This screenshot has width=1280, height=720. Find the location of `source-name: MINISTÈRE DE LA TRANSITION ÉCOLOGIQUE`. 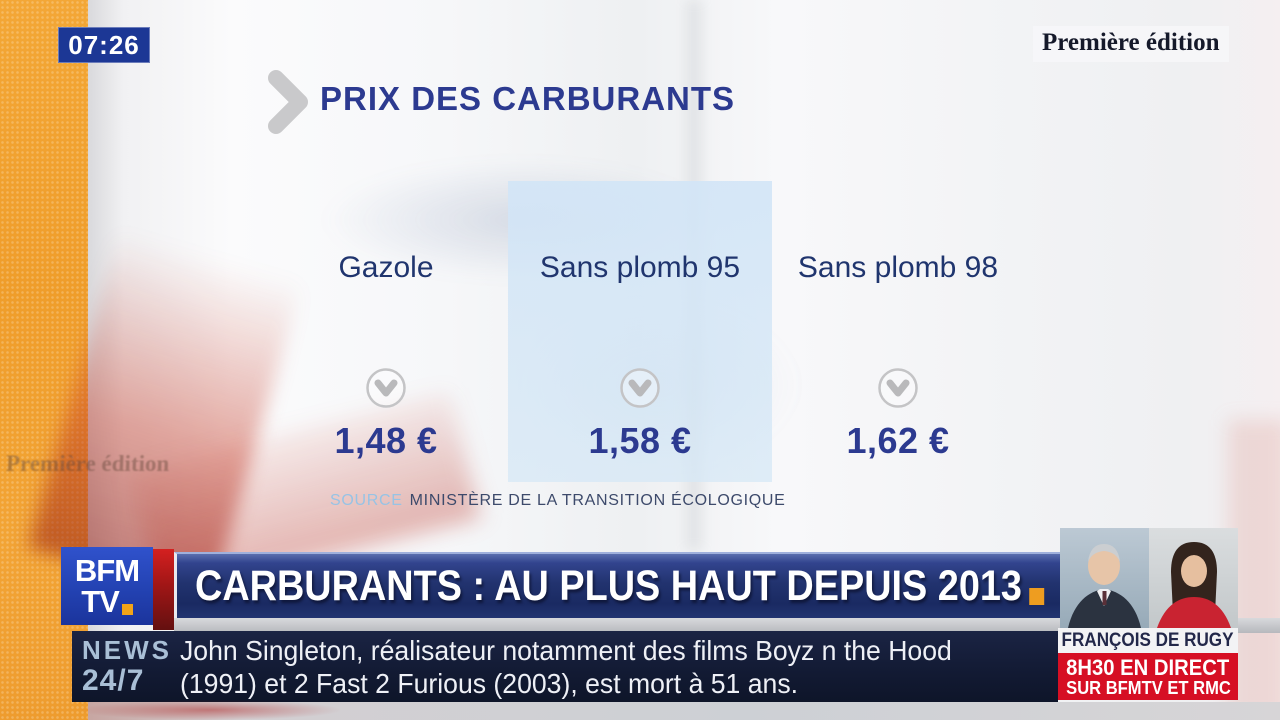

source-name: MINISTÈRE DE LA TRANSITION ÉCOLOGIQUE is located at coordinates (597, 500).